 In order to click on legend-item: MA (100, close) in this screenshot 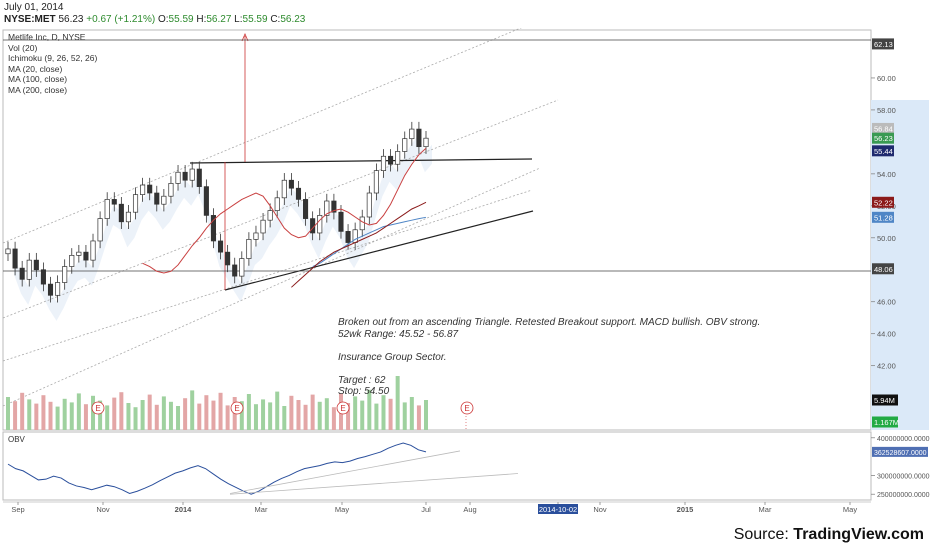, I will do `click(38, 79)`.